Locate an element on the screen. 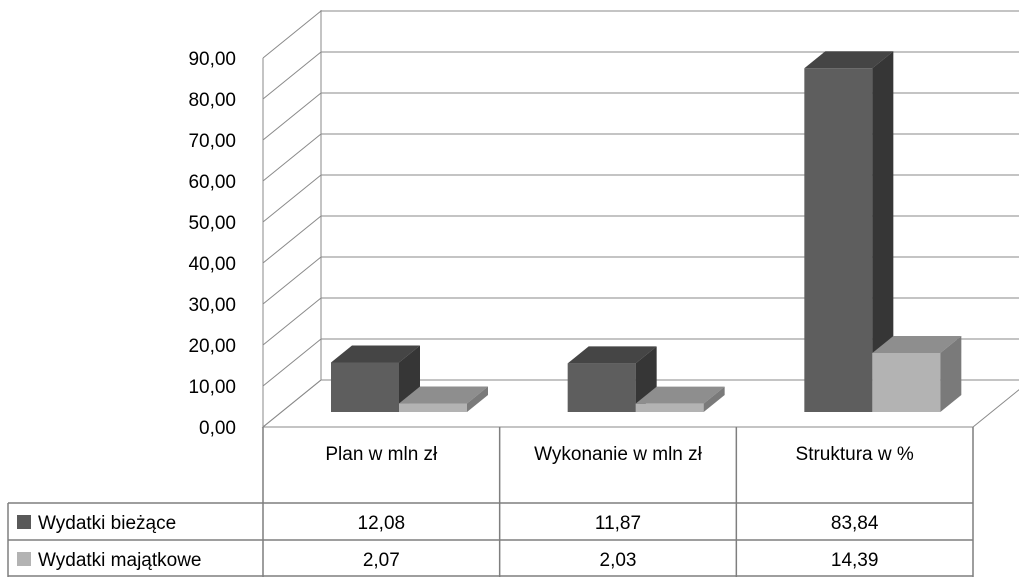 The image size is (1019, 577). legend-series-name: Wydatki bieżące is located at coordinates (107, 523).